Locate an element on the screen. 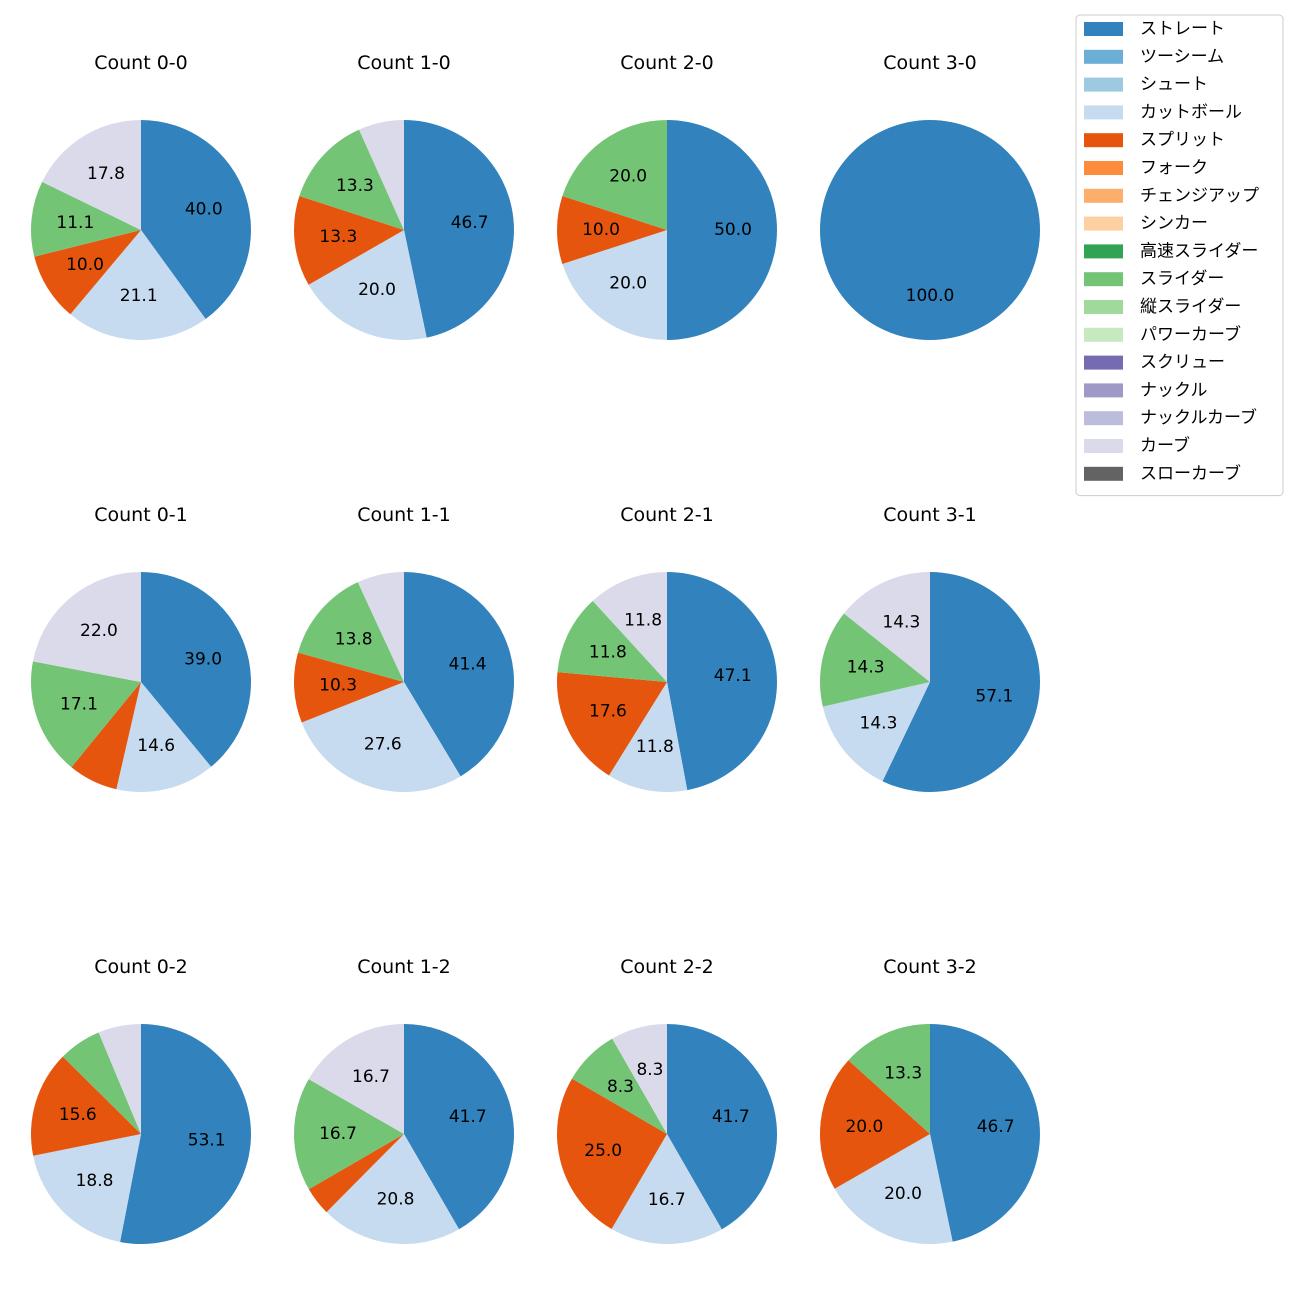 The width and height of the screenshot is (1300, 1300). pie-title: Count 1-1 is located at coordinates (404, 515).